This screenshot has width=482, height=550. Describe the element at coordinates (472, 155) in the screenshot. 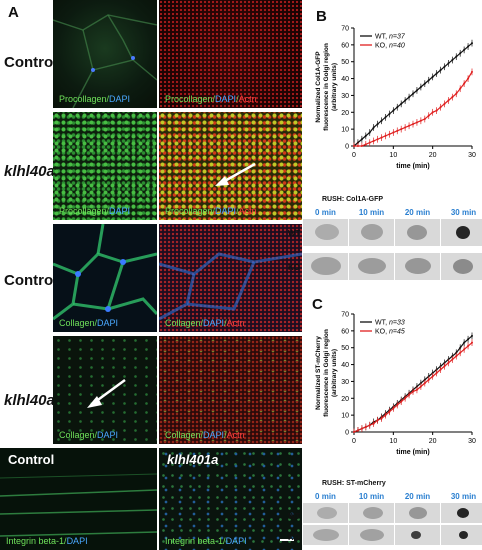

I see `x-tick-label: 30` at that location.